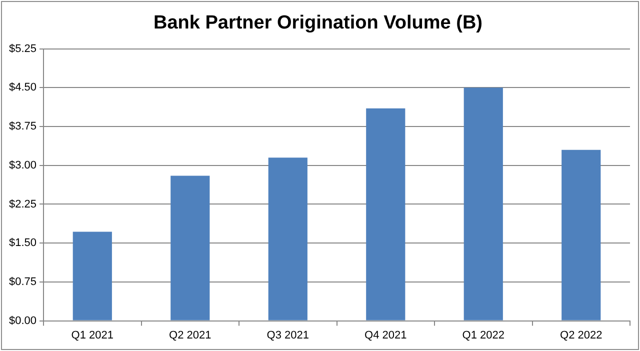 The height and width of the screenshot is (351, 640). What do you see at coordinates (22, 282) in the screenshot?
I see `y-tick-label: $0.75` at bounding box center [22, 282].